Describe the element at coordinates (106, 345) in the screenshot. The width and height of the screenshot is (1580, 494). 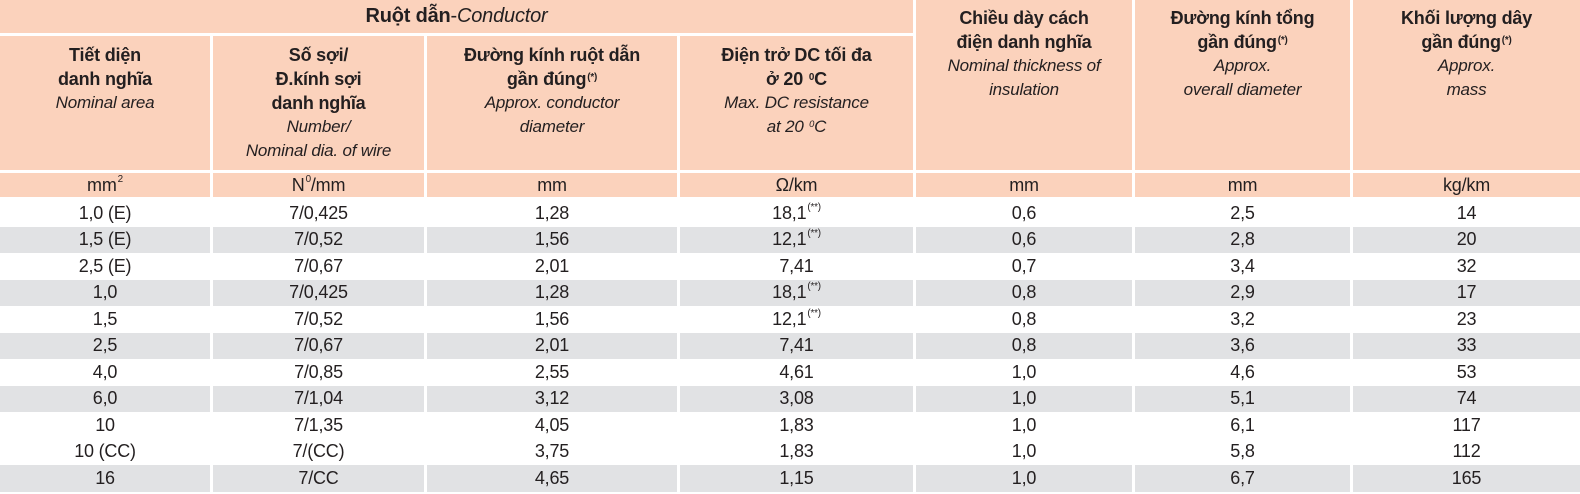
I see `table-cell: 2,5` at that location.